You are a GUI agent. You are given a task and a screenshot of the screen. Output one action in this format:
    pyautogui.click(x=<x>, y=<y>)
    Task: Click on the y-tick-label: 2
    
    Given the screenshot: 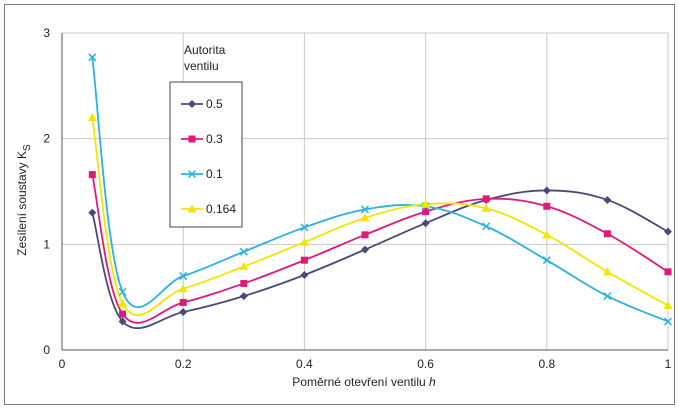 What is the action you would take?
    pyautogui.click(x=46, y=139)
    